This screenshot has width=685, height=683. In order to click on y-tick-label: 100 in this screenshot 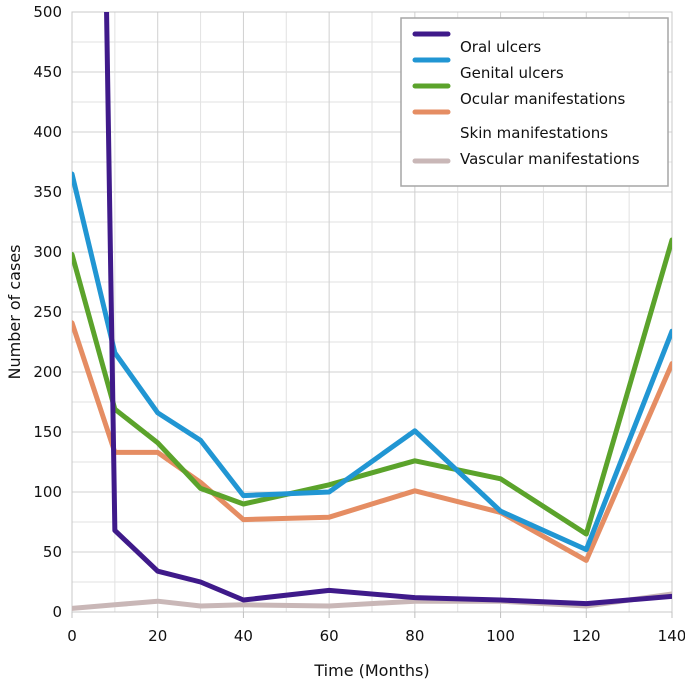, I will do `click(47, 492)`.